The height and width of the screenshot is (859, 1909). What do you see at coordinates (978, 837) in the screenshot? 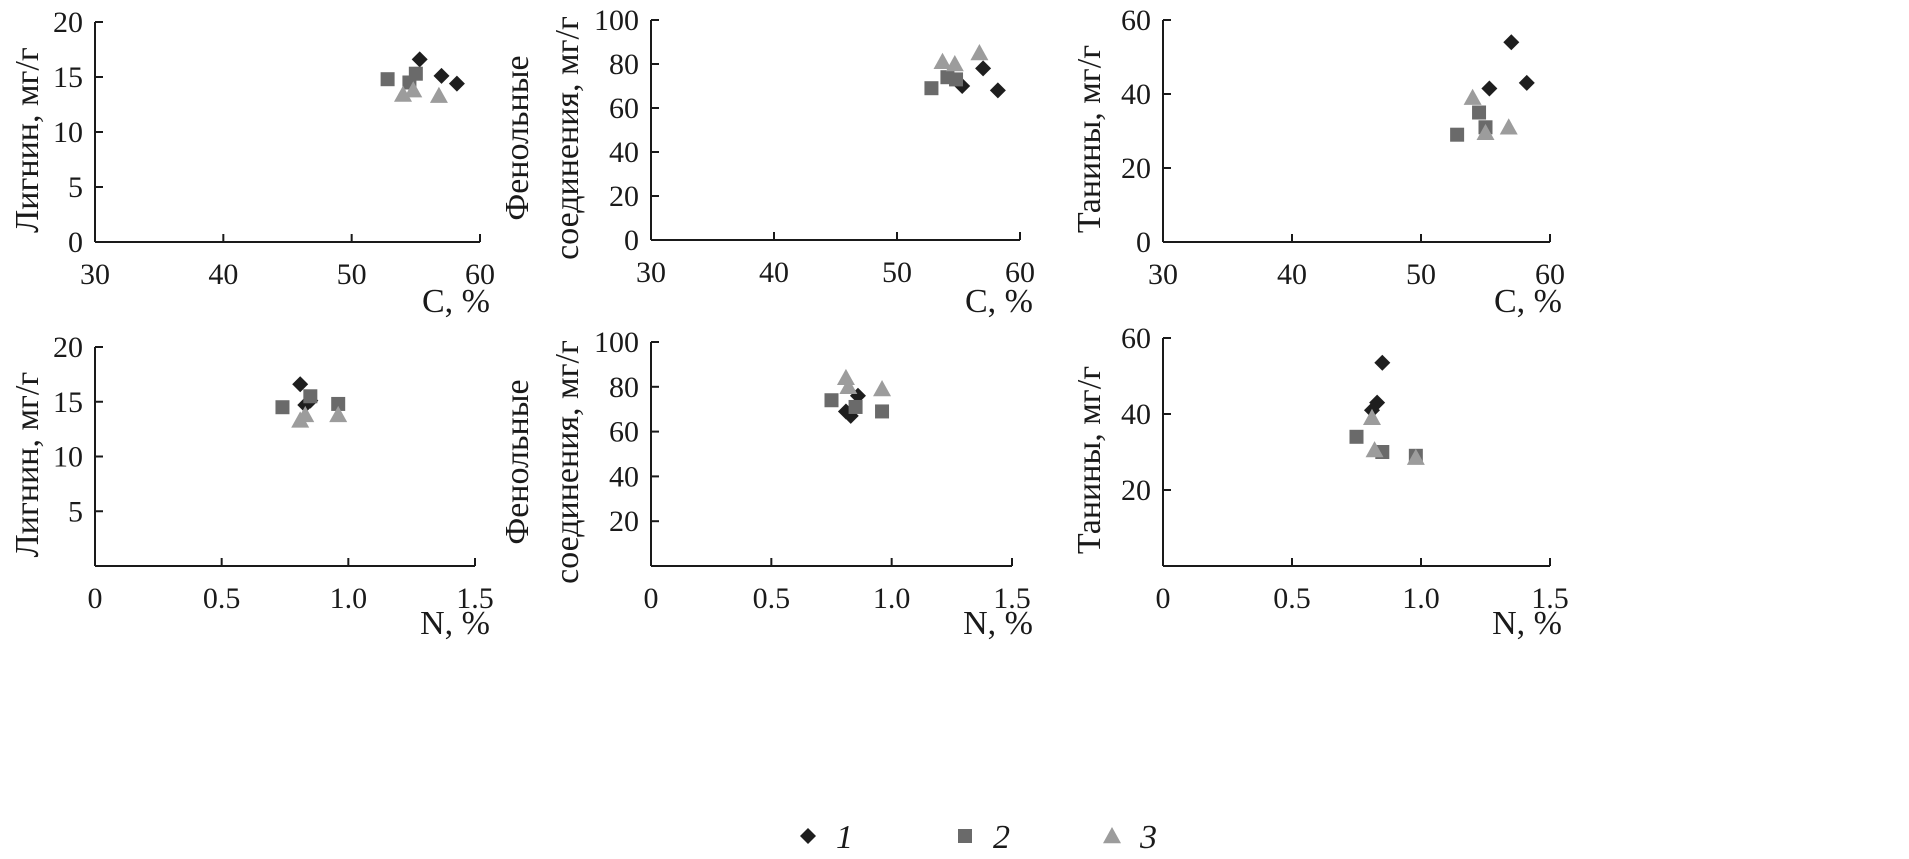
I see `legend: 1 2 3` at bounding box center [978, 837].